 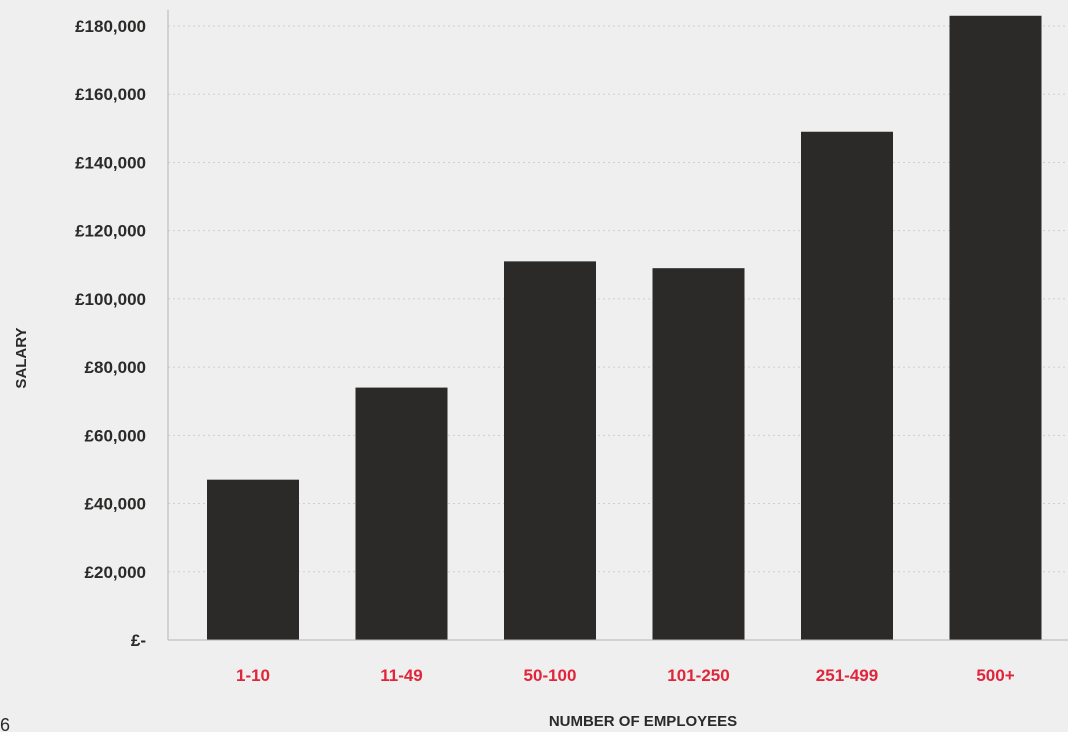 I want to click on x-tick-labels: 1-10 11-49 50-100 101-250 251-499 500+, so click(x=625, y=675).